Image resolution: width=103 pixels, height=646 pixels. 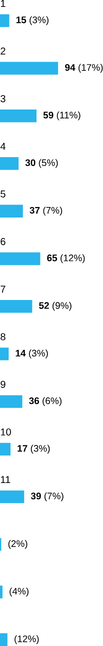 I want to click on data-label: 39 (7%), so click(x=47, y=497).